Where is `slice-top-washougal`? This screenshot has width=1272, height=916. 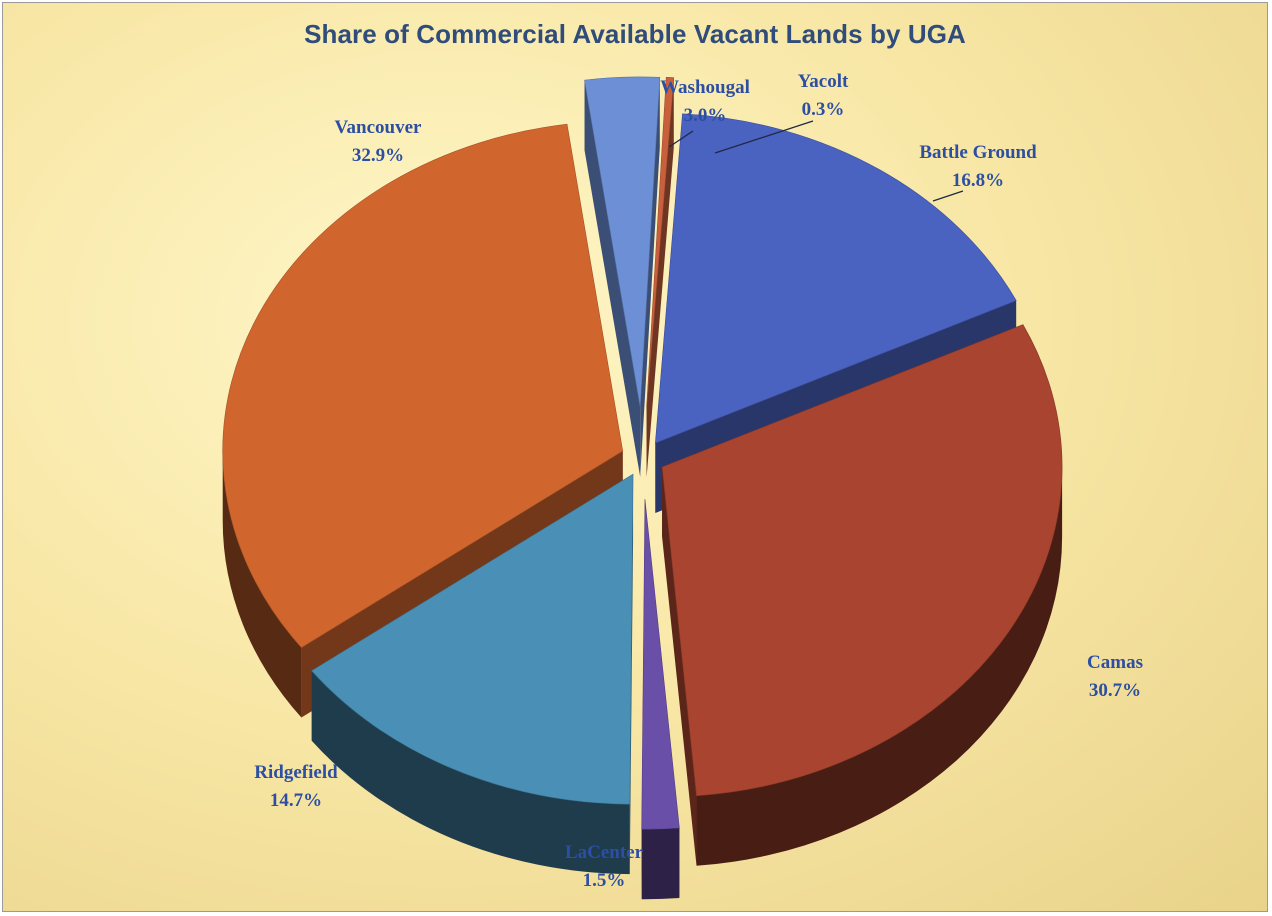 slice-top-washougal is located at coordinates (622, 241).